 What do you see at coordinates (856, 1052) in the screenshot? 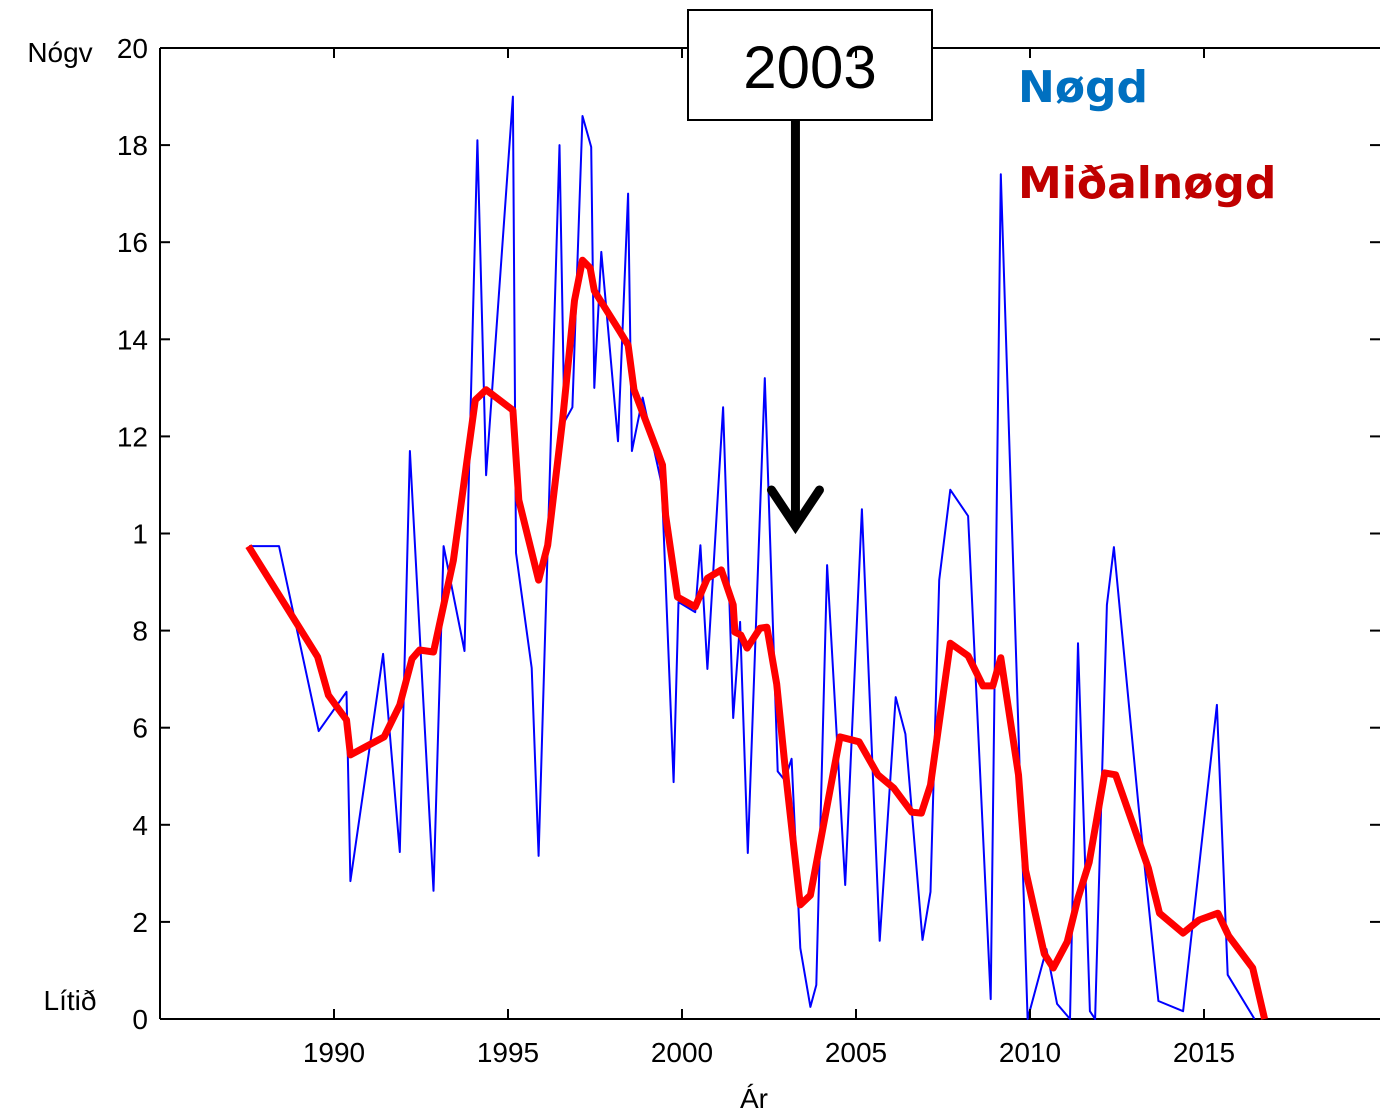
I see `x-tick-label: 2005` at bounding box center [856, 1052].